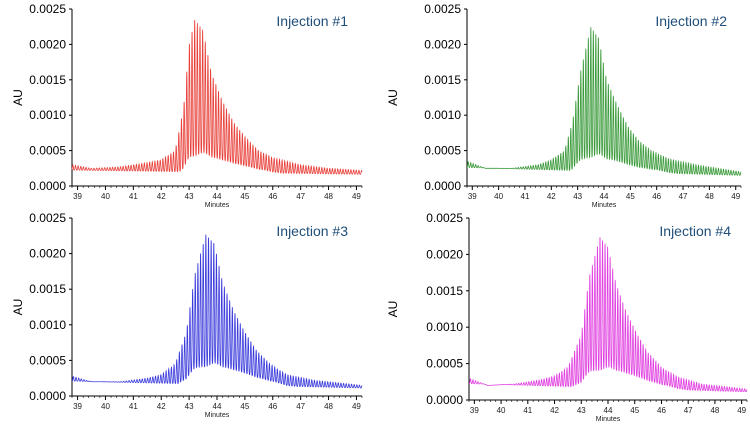 The height and width of the screenshot is (425, 750). Describe the element at coordinates (577, 196) in the screenshot. I see `chart2-x-tick-label: 43` at that location.